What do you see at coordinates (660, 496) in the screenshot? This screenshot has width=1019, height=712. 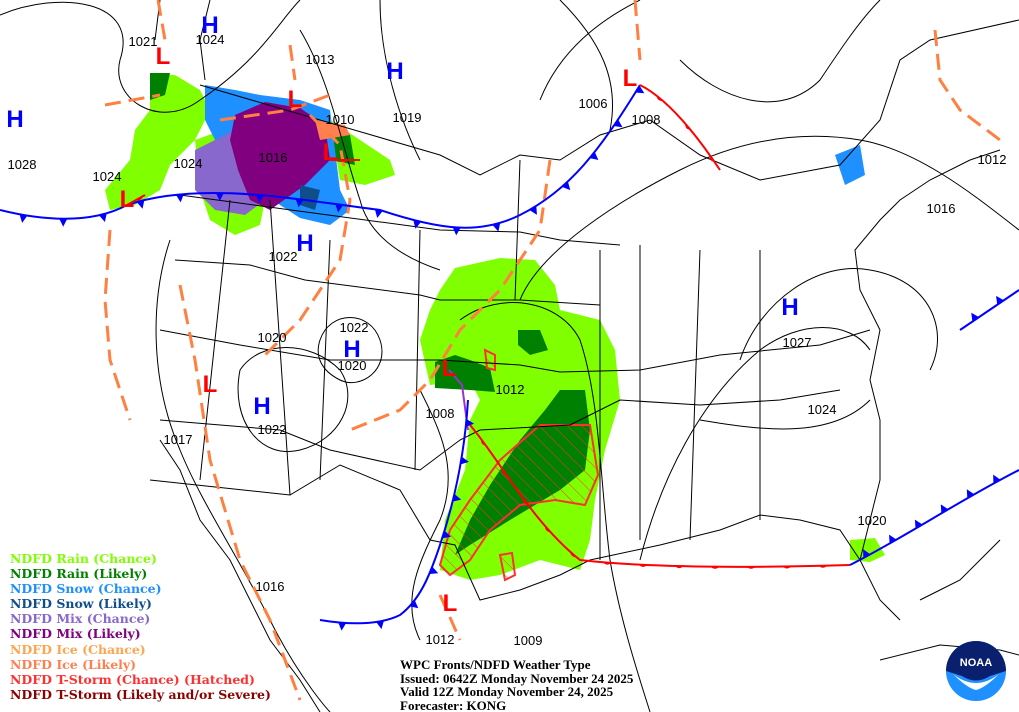 I see `warm-front` at bounding box center [660, 496].